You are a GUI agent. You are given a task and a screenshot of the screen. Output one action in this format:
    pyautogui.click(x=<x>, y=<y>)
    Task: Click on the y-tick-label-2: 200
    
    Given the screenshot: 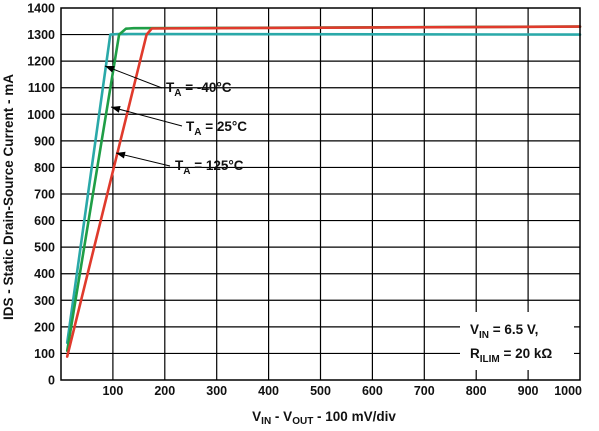 What is the action you would take?
    pyautogui.click(x=44, y=327)
    